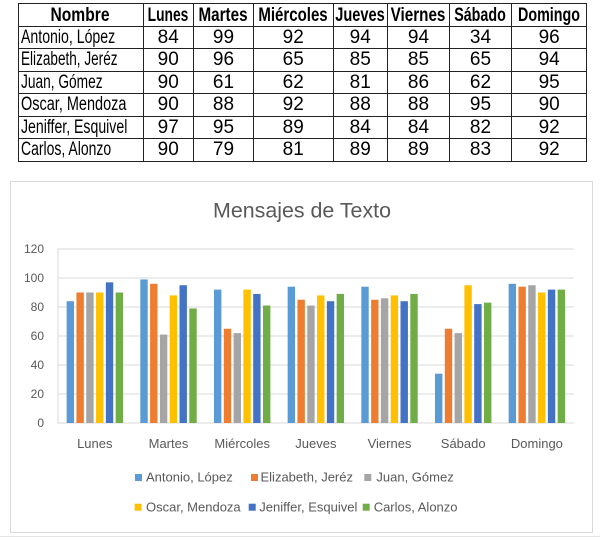 The image size is (600, 540). I want to click on svg-text: 60, so click(38, 336).